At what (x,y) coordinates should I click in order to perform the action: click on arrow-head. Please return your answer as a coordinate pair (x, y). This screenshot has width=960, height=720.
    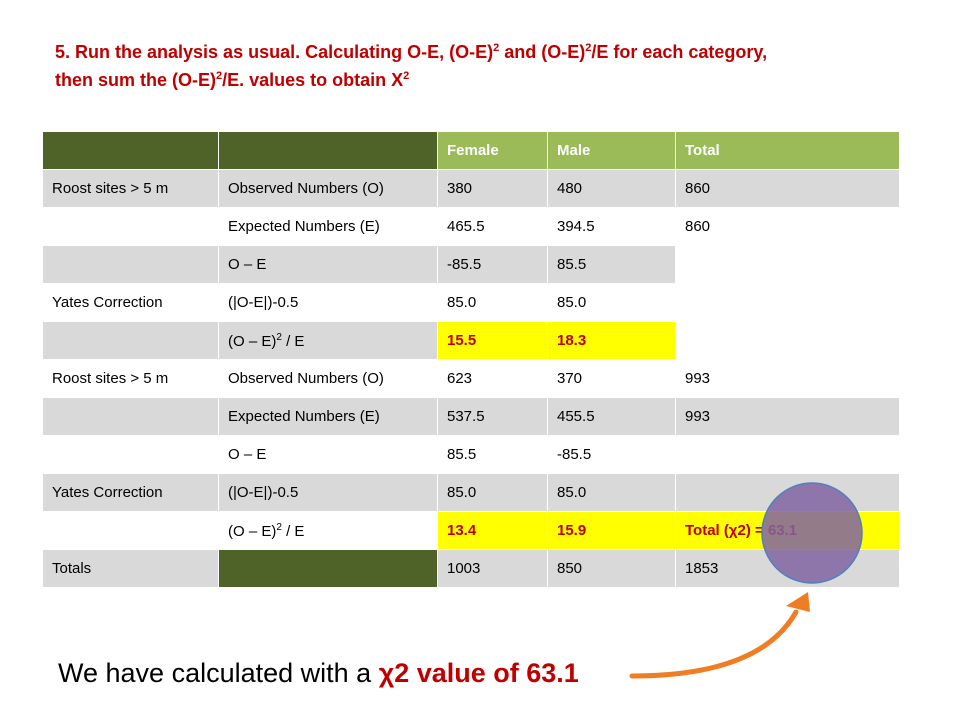
    Looking at the image, I should click on (798, 602).